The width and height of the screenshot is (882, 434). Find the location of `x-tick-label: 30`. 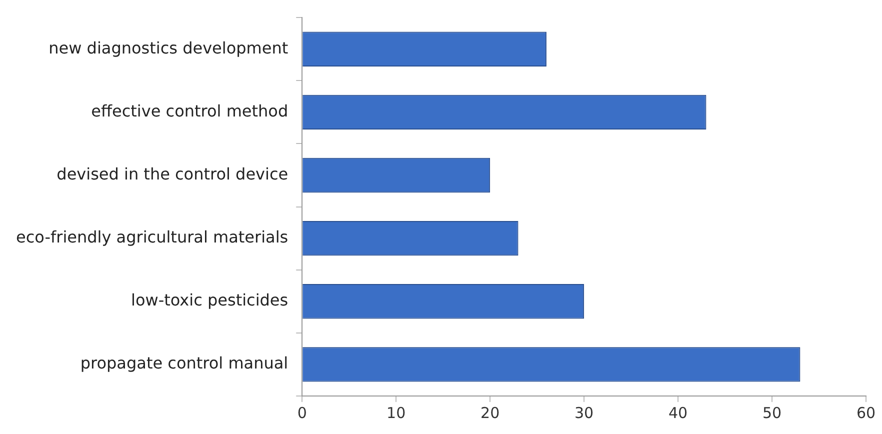

x-tick-label: 30 is located at coordinates (584, 413).